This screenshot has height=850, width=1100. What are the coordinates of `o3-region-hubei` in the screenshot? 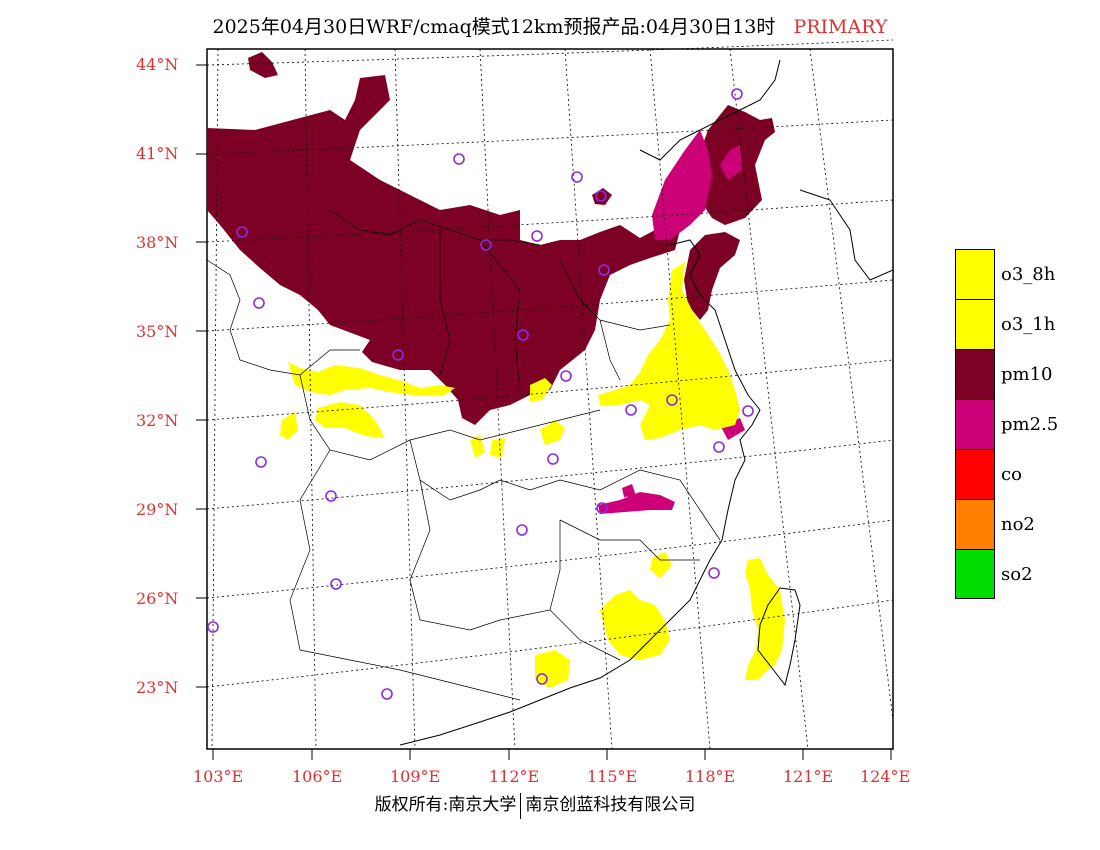 It's located at (552, 432).